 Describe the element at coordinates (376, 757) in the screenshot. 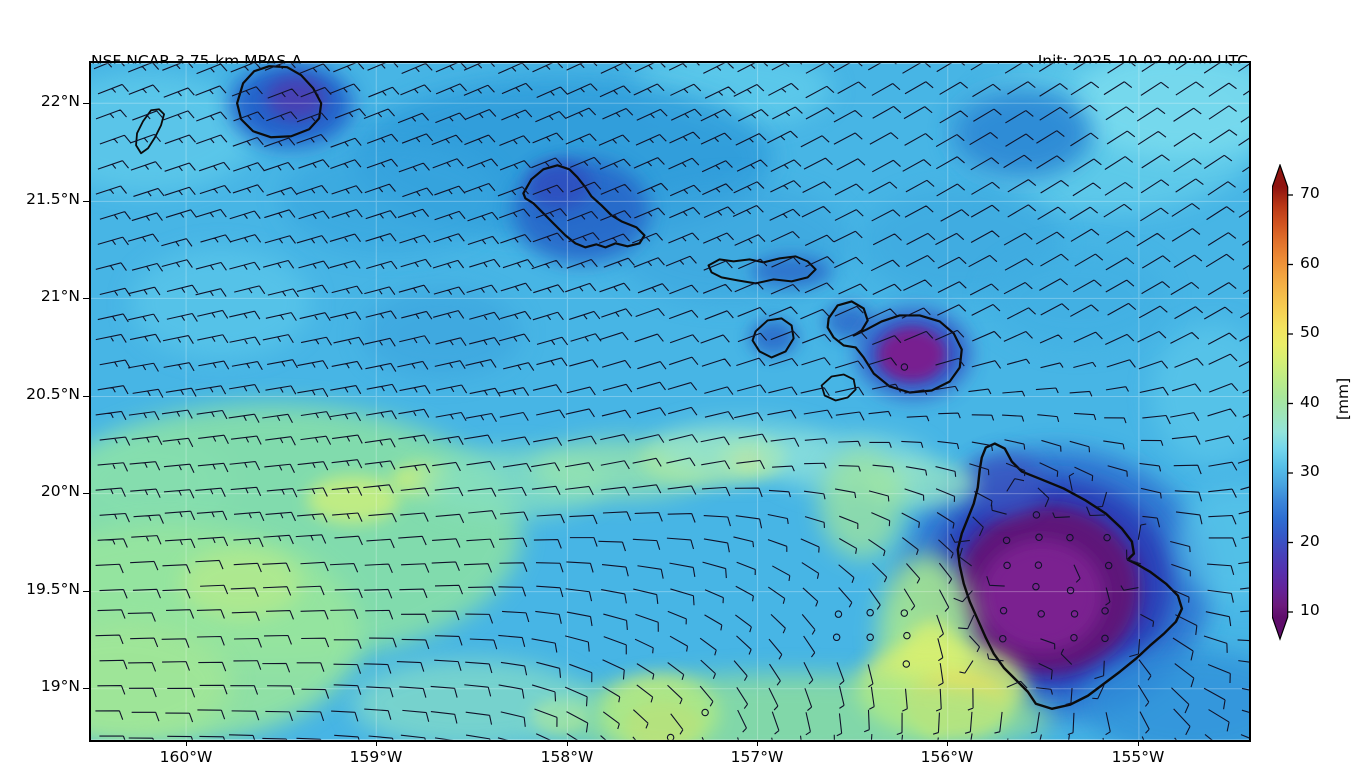

I see `x-tick-label: 159°W` at that location.